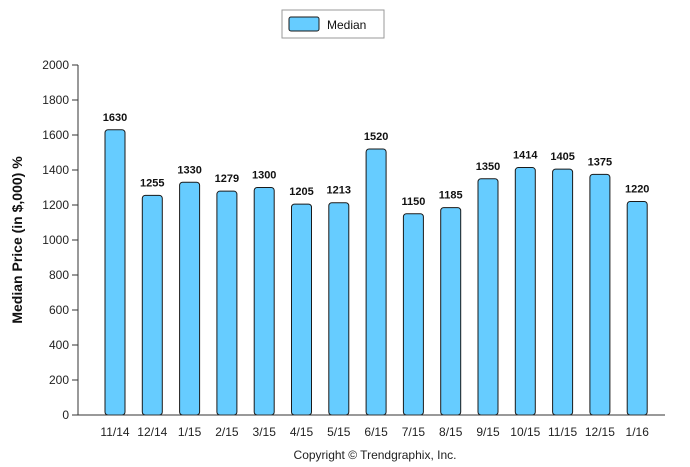 The height and width of the screenshot is (467, 690). I want to click on value-label: 1375, so click(600, 162).